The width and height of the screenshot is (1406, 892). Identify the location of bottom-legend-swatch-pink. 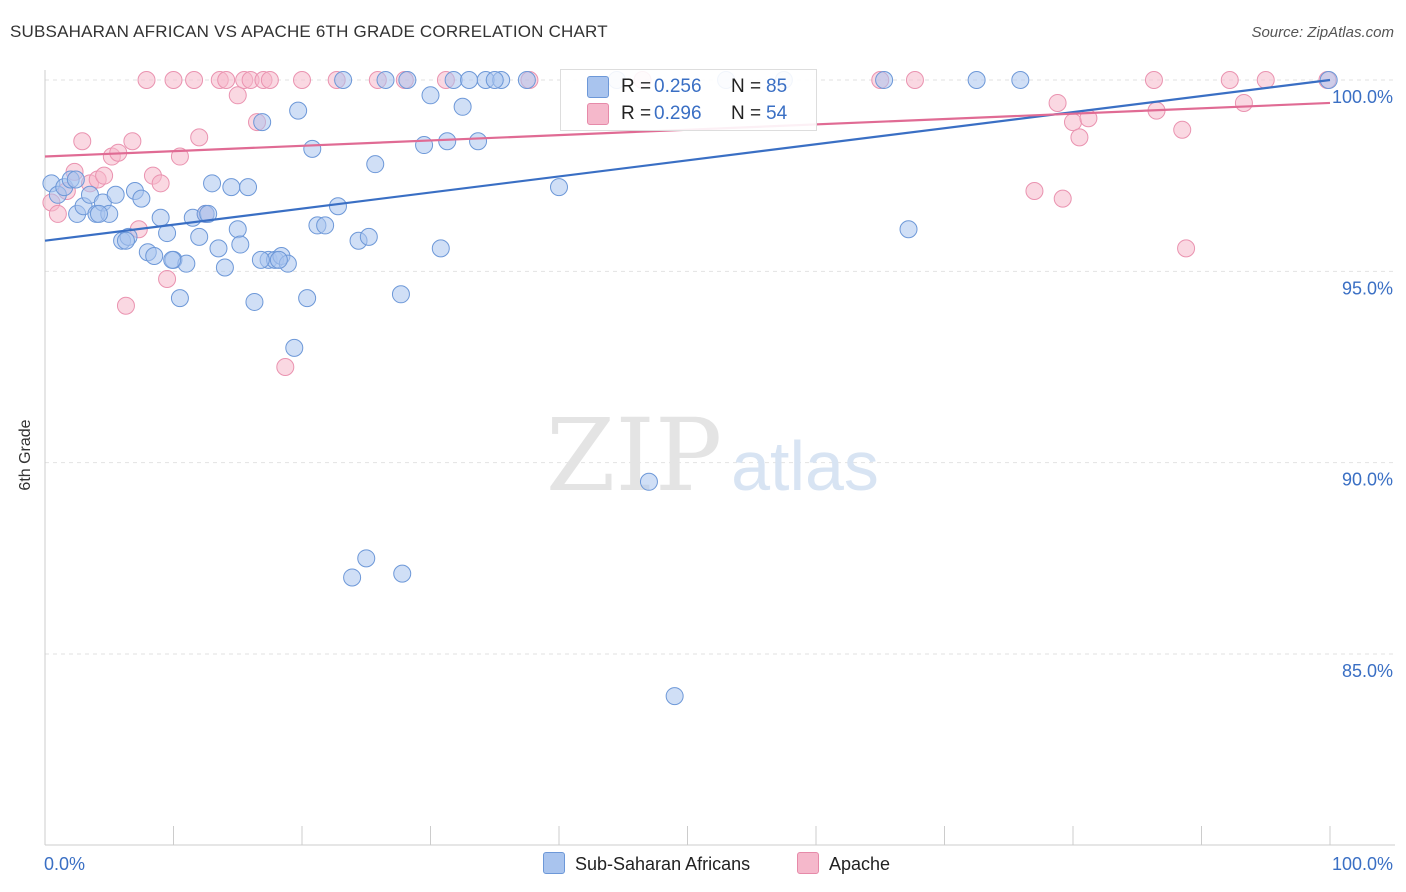
(808, 863).